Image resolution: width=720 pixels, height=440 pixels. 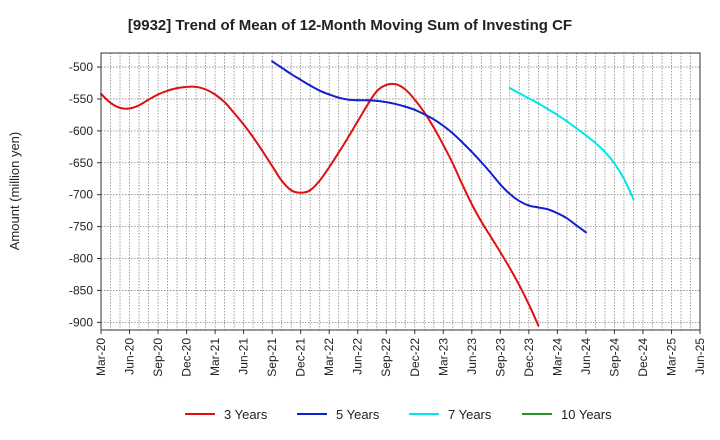 I want to click on y-tick-label: -550, so click(x=81, y=99).